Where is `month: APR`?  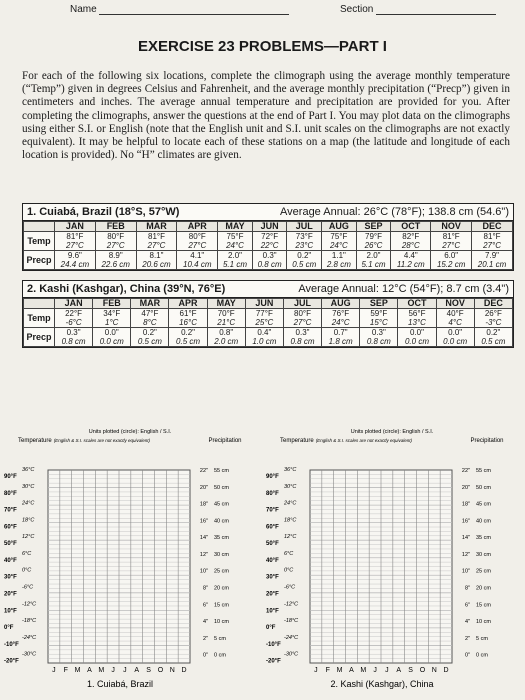 month: APR is located at coordinates (197, 226).